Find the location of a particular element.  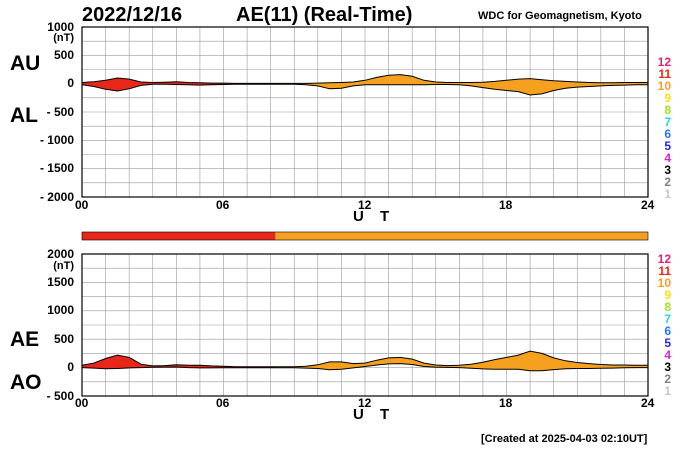

level-bar-frame is located at coordinates (365, 236).